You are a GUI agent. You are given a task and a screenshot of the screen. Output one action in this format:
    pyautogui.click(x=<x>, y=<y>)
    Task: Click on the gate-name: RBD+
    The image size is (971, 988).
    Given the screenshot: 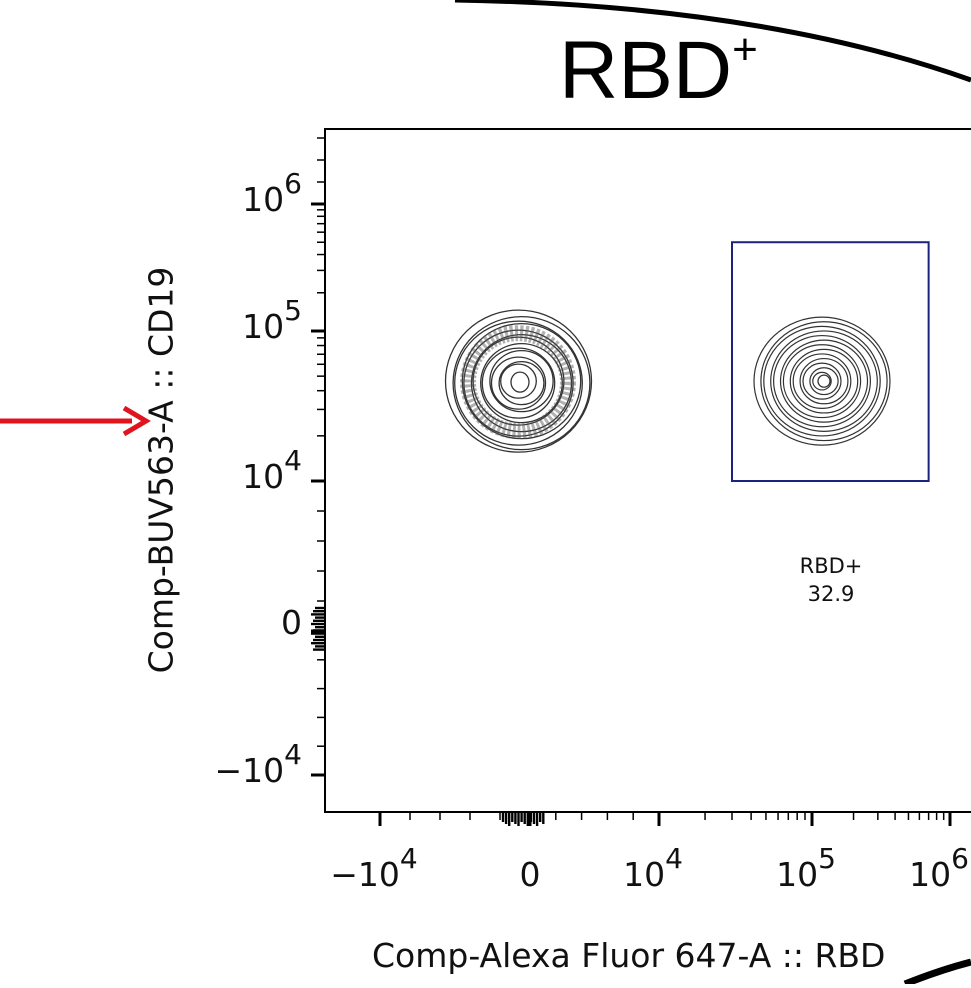 What is the action you would take?
    pyautogui.click(x=831, y=566)
    